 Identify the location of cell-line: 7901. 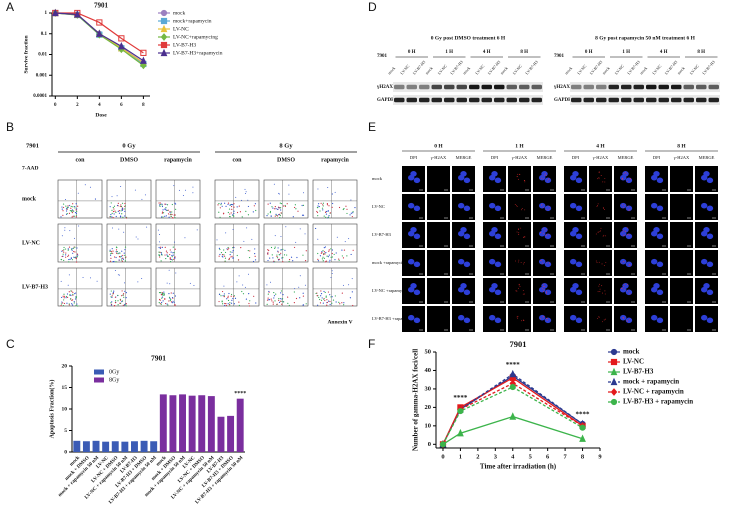
(559, 56).